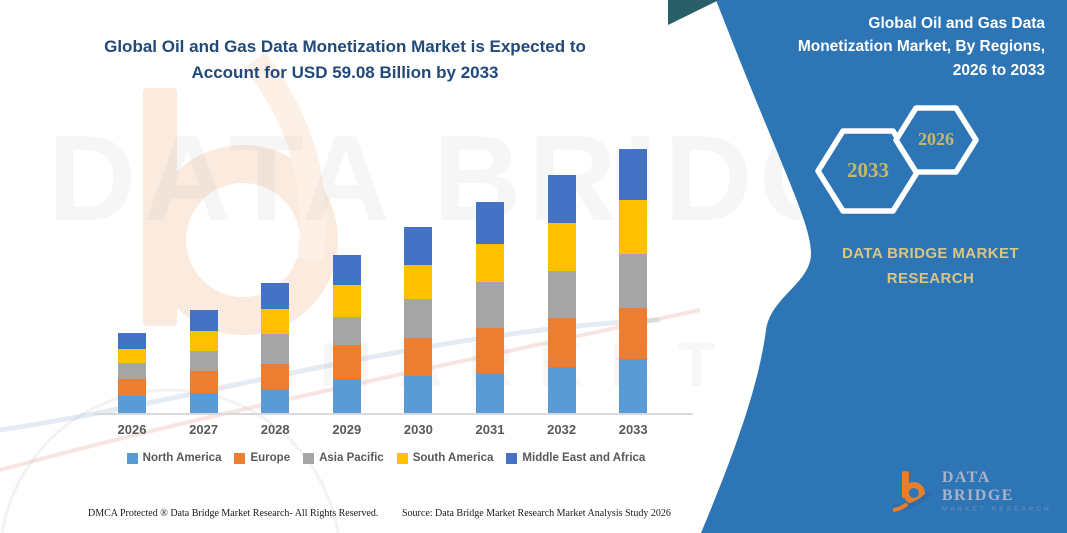 This screenshot has width=1067, height=533. I want to click on legend-label: Europe, so click(270, 458).